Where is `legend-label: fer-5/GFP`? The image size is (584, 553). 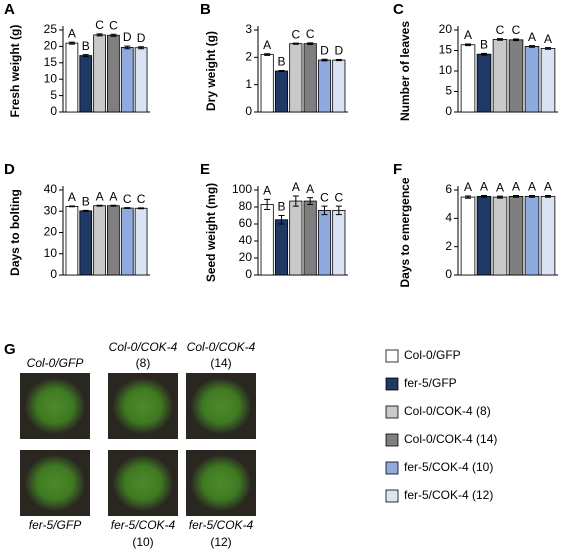
legend-label: fer-5/GFP is located at coordinates (430, 383).